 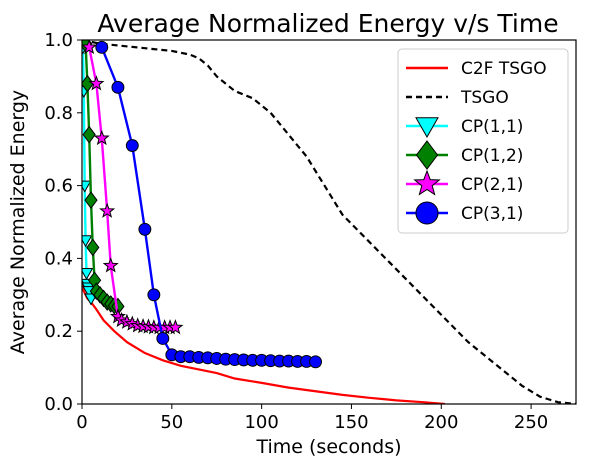 I want to click on y-tick-label: 0.6, so click(x=58, y=186).